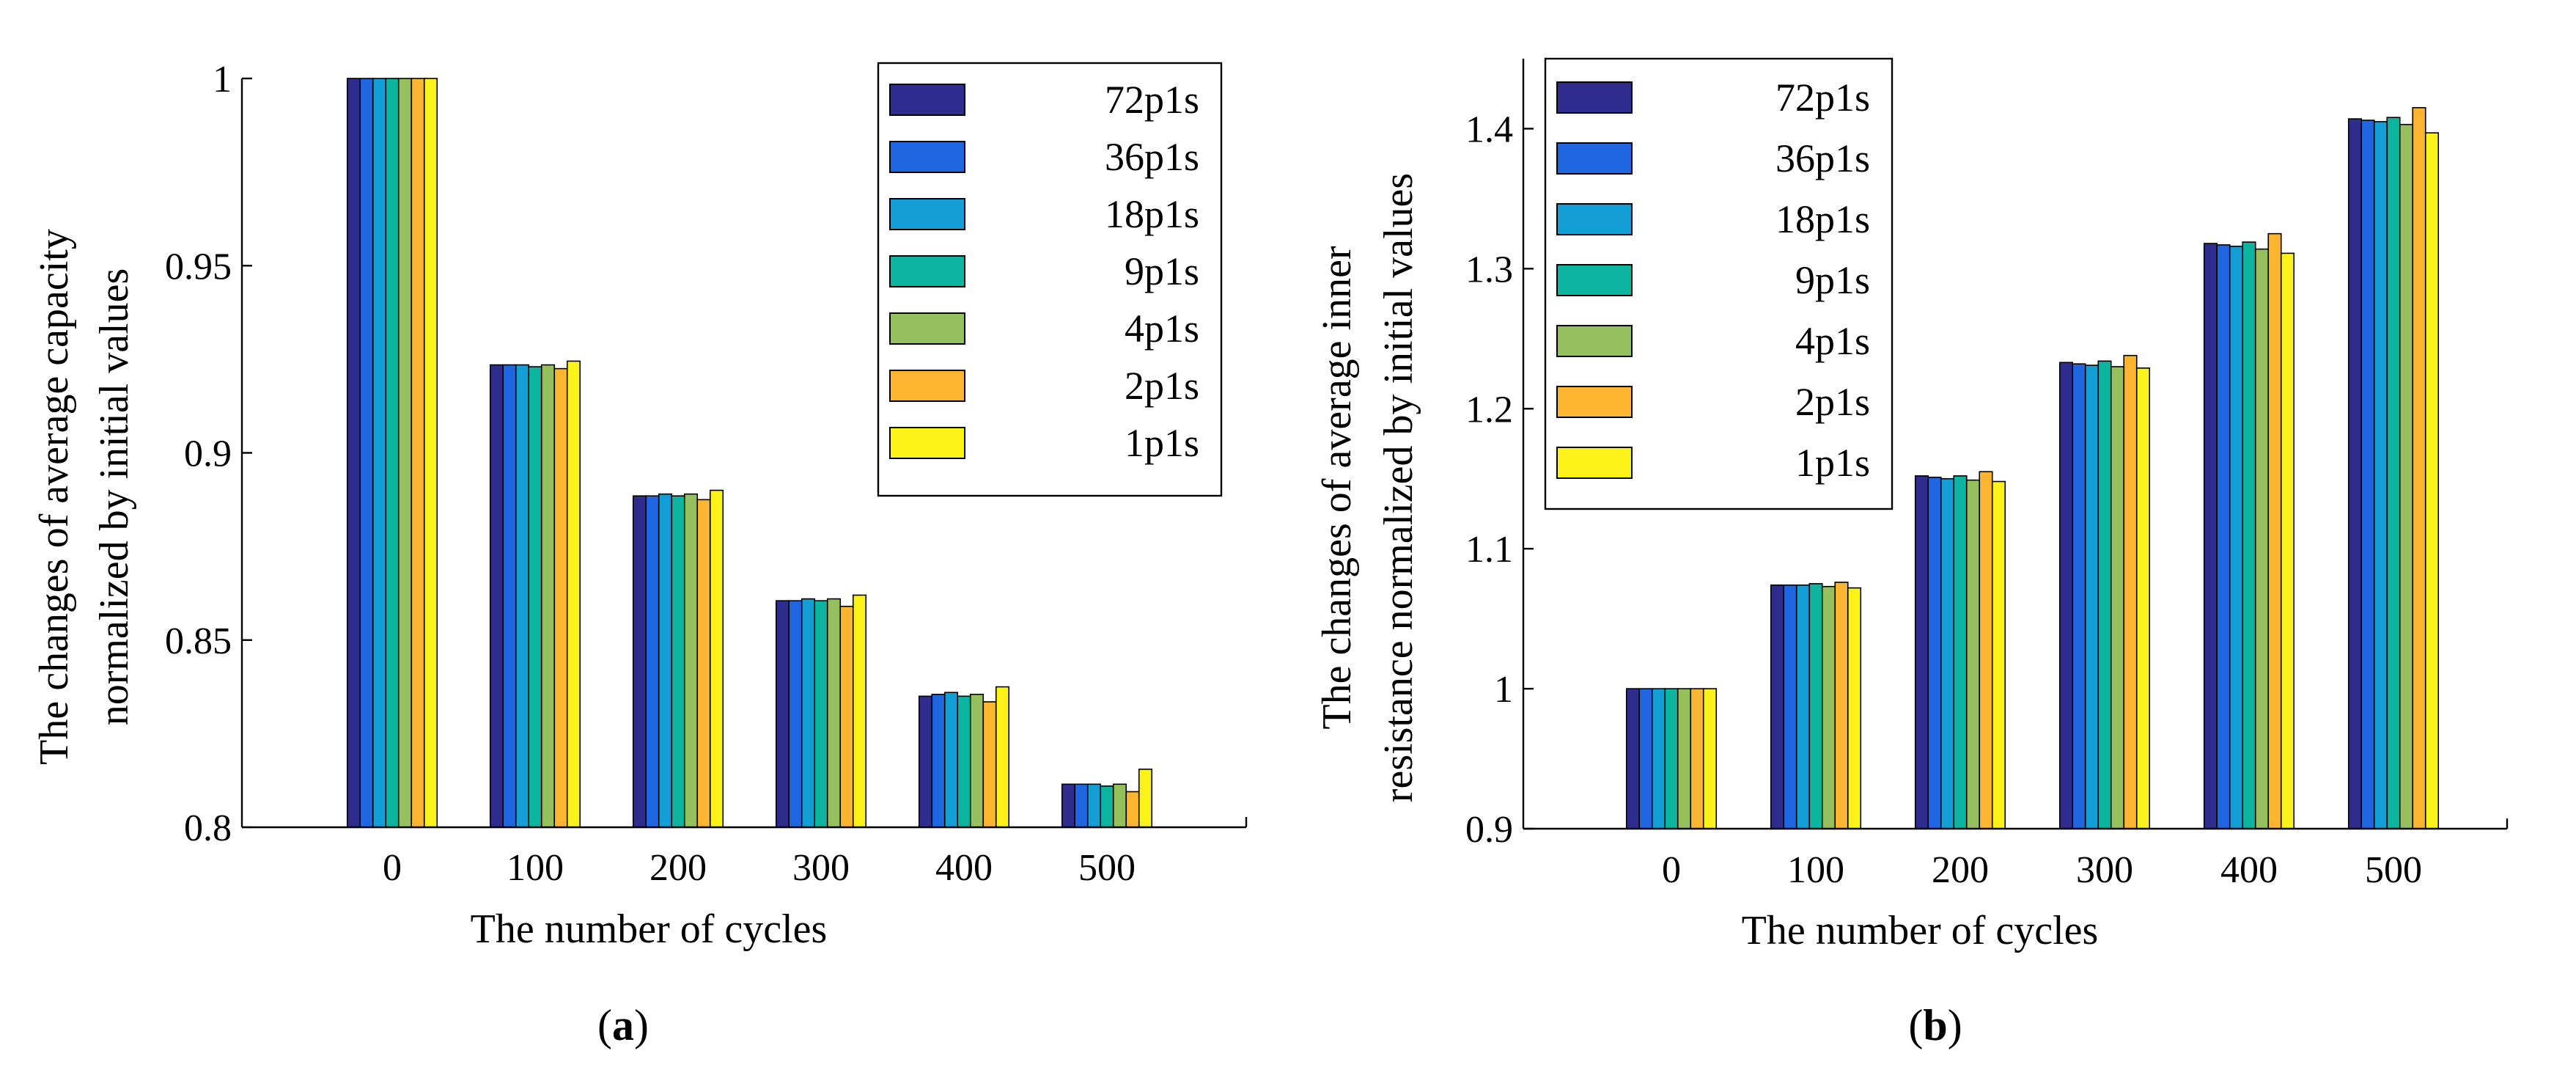  Describe the element at coordinates (208, 454) in the screenshot. I see `y-tick-label-0.9: 0.9` at that location.